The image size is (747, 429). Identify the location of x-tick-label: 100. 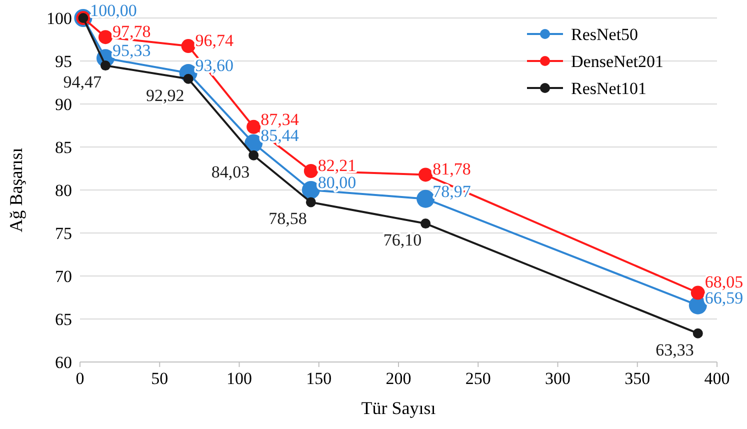
(239, 378).